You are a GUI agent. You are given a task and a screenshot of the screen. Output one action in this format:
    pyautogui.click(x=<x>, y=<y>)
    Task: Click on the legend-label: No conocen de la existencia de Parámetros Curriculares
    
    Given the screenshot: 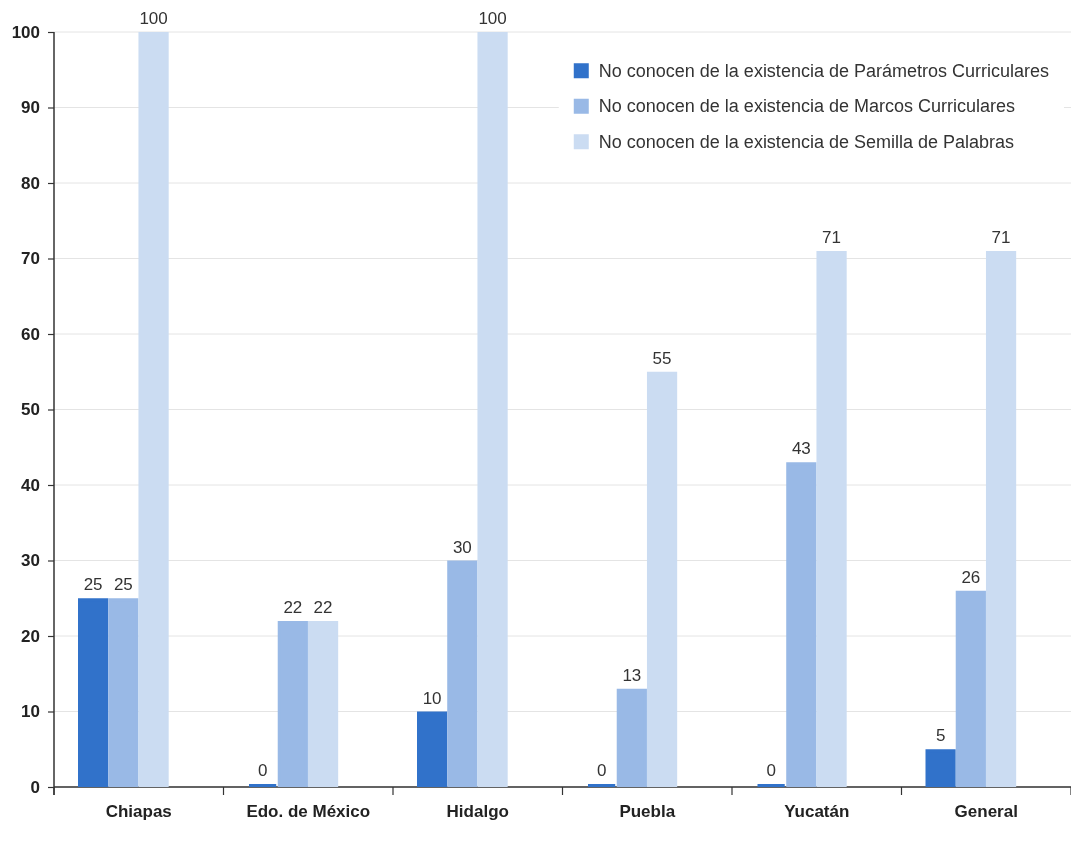 What is the action you would take?
    pyautogui.click(x=823, y=70)
    